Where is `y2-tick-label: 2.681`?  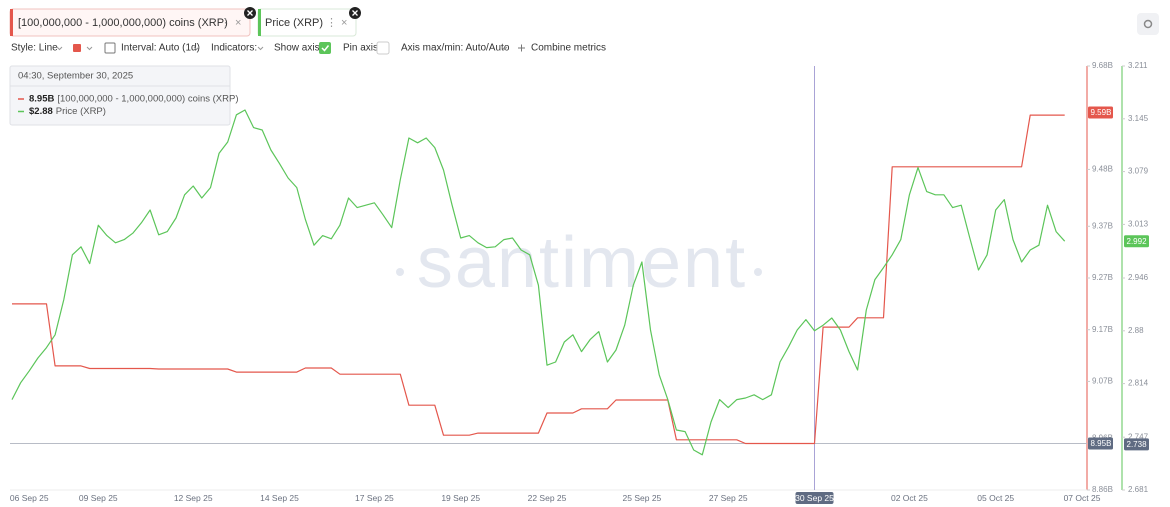
y2-tick-label: 2.681 is located at coordinates (1138, 489).